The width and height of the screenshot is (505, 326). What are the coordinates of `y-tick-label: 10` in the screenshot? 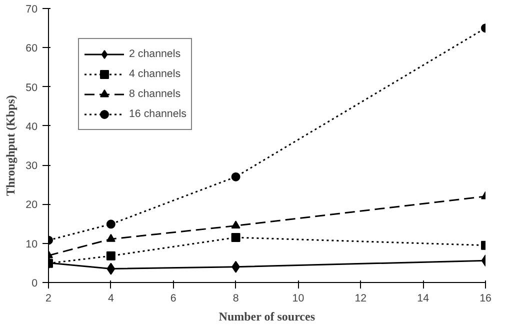 It's located at (32, 244).